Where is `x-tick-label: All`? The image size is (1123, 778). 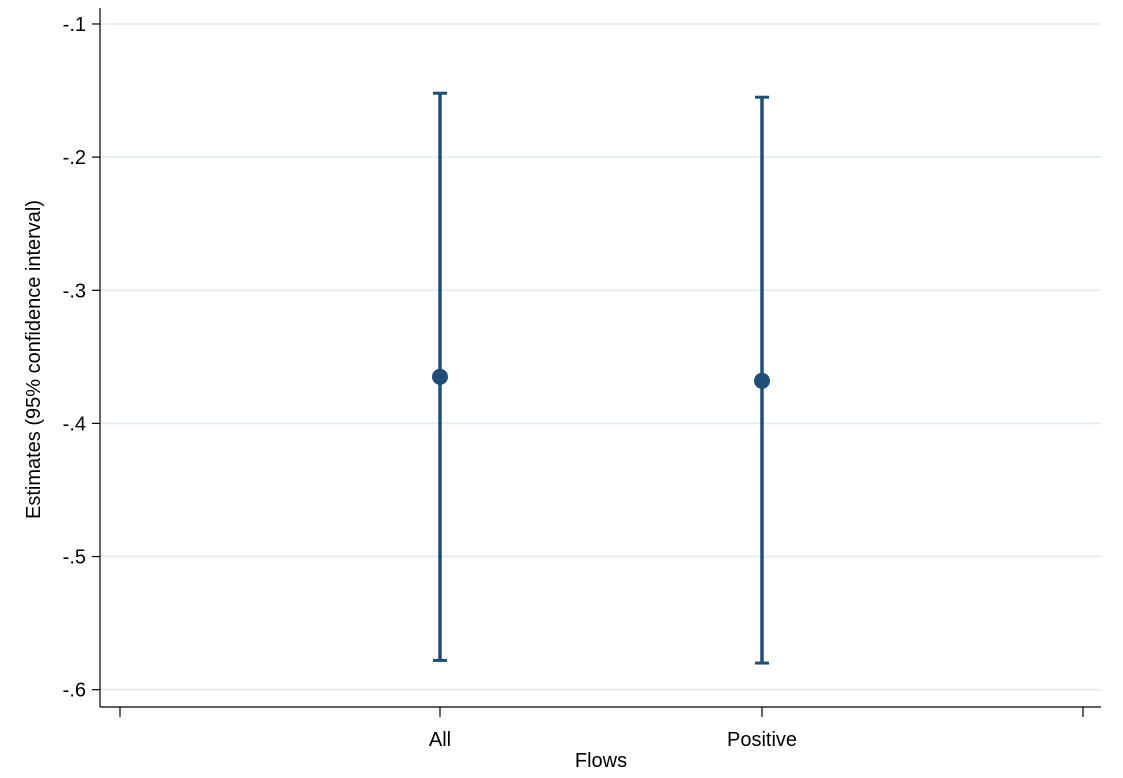
x-tick-label: All is located at coordinates (440, 740).